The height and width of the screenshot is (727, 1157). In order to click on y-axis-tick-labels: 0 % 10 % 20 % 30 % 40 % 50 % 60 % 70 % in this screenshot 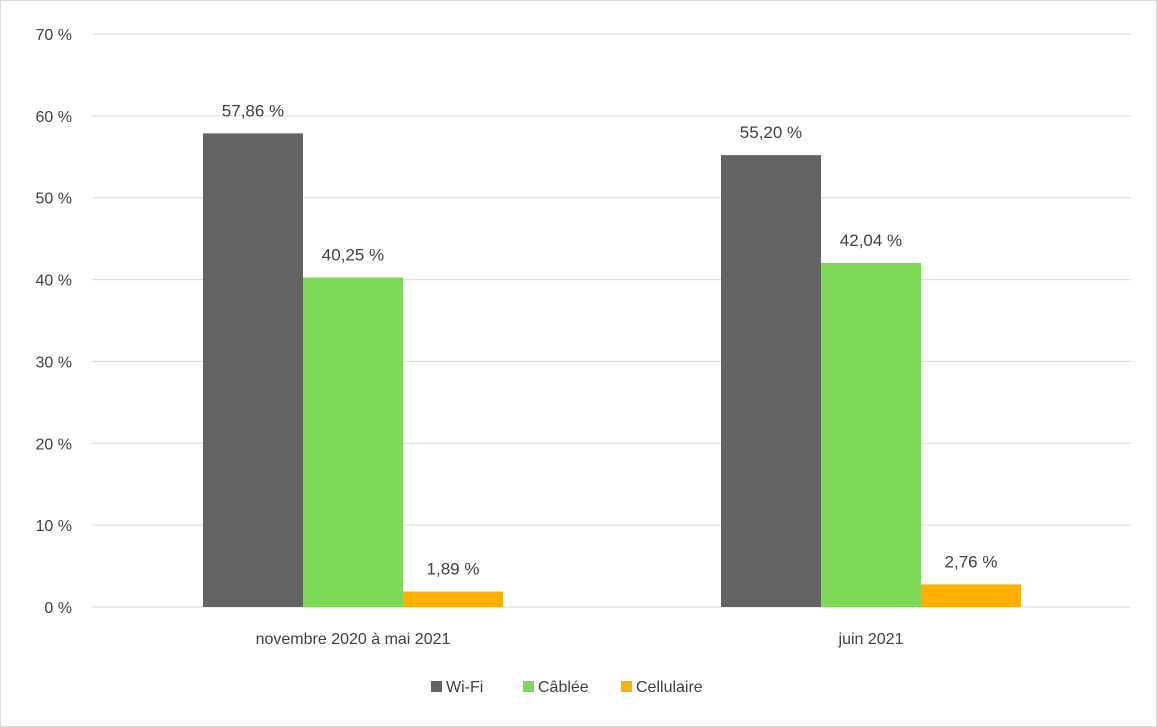, I will do `click(54, 322)`.